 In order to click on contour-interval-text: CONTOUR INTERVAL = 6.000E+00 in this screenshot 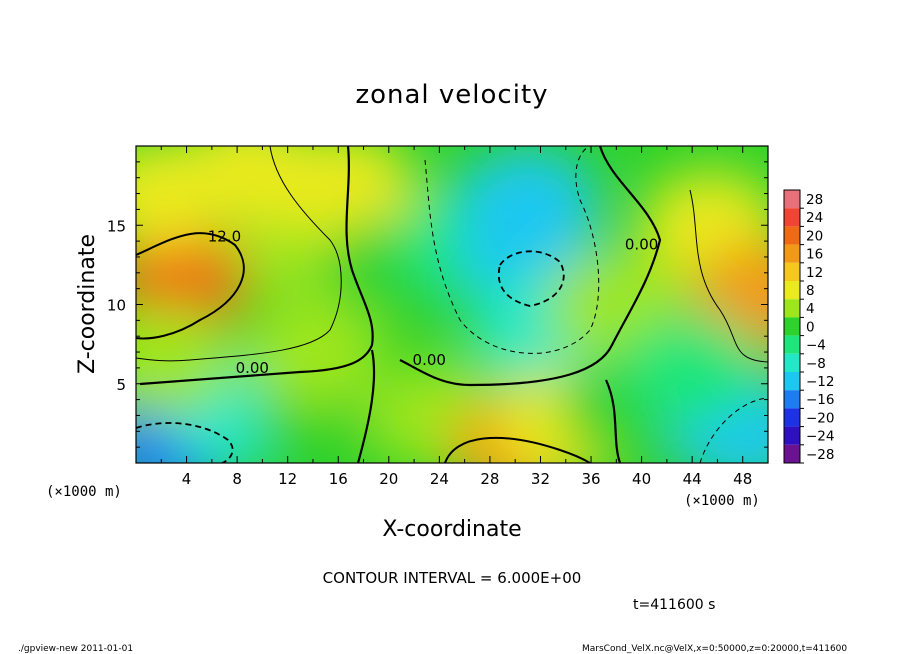, I will do `click(452, 578)`.